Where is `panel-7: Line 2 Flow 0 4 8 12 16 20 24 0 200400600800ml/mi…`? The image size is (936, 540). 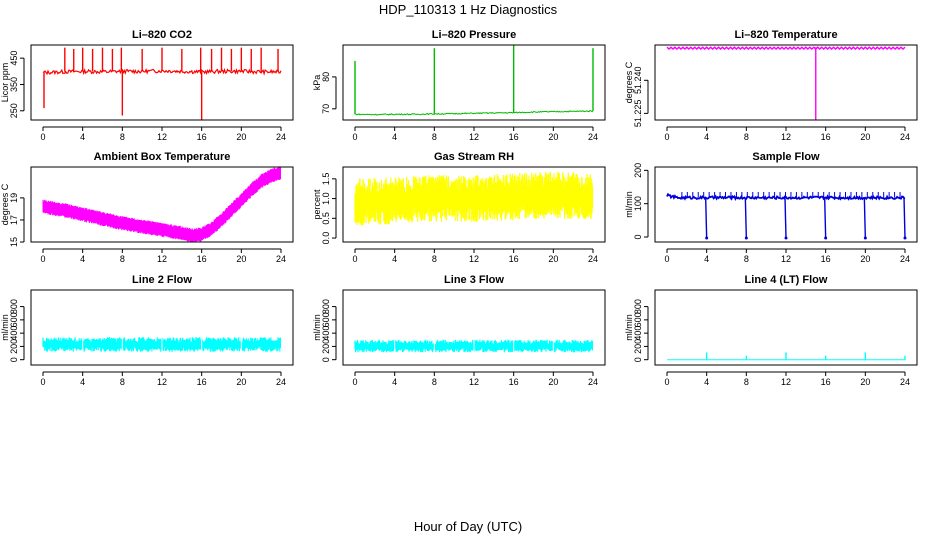
panel-7: Line 2 Flow 0 4 8 12 16 20 24 0 200400600800ml/mi… is located at coordinates (147, 330).